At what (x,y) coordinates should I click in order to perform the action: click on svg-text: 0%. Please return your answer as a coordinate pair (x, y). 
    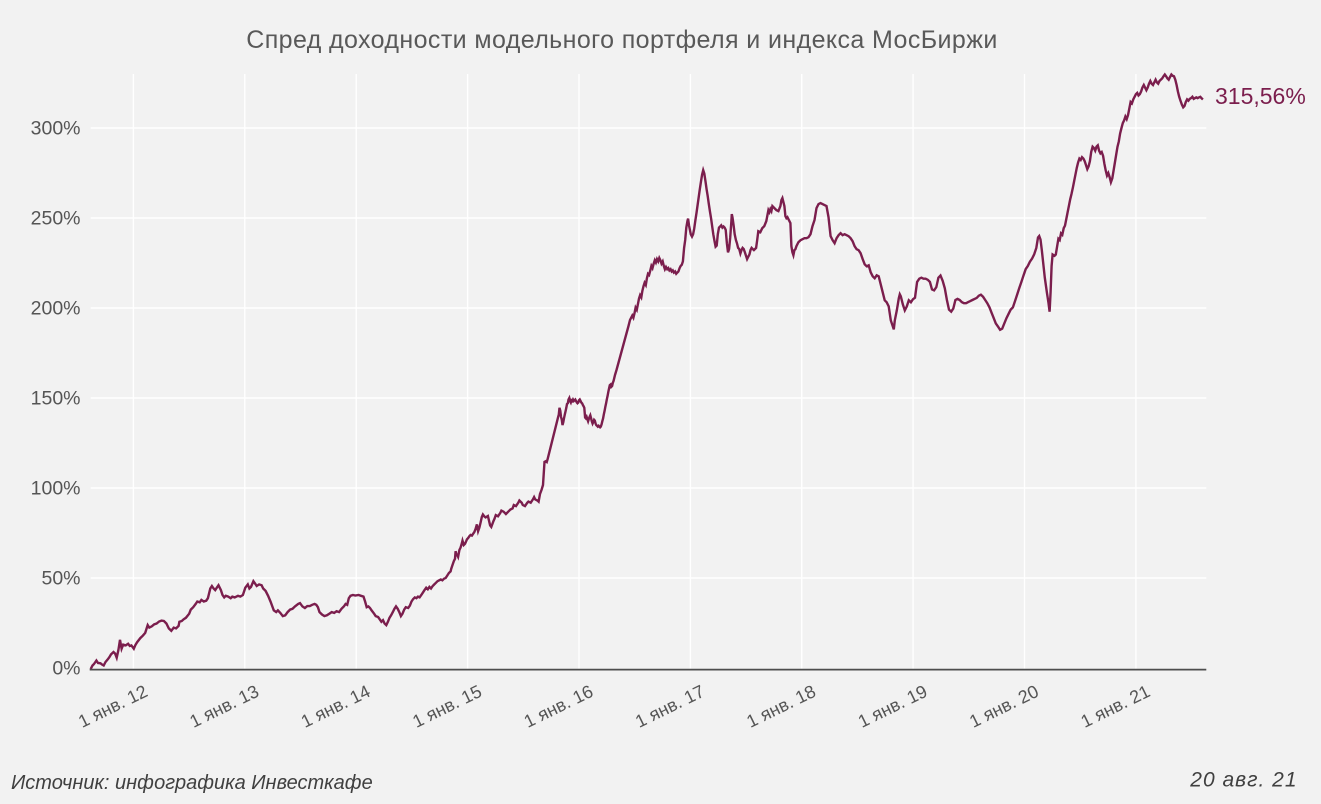
    Looking at the image, I should click on (66, 669).